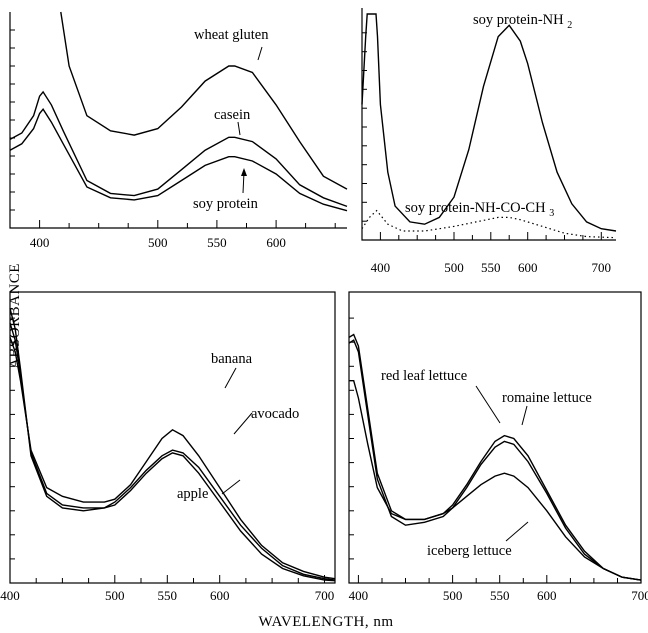  Describe the element at coordinates (517, 531) in the screenshot. I see `leader-iceberg-lettuce` at that location.